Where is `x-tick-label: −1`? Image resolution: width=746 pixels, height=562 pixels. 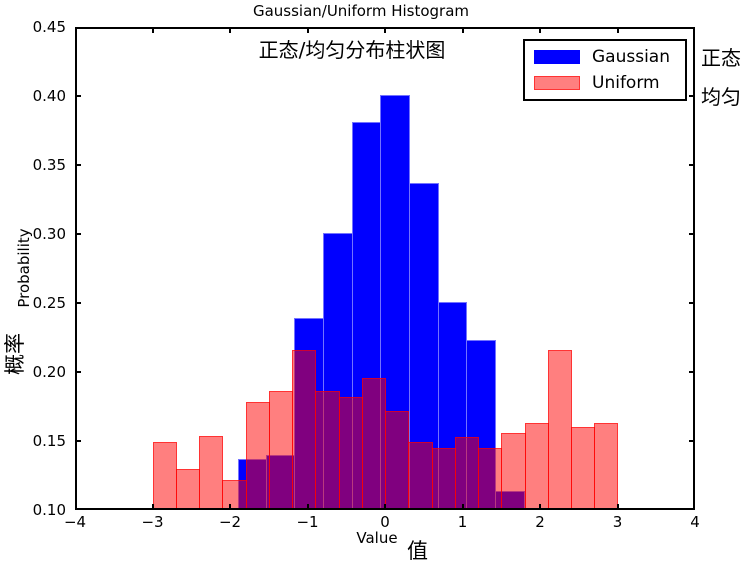
x-tick-label: −1 is located at coordinates (307, 522).